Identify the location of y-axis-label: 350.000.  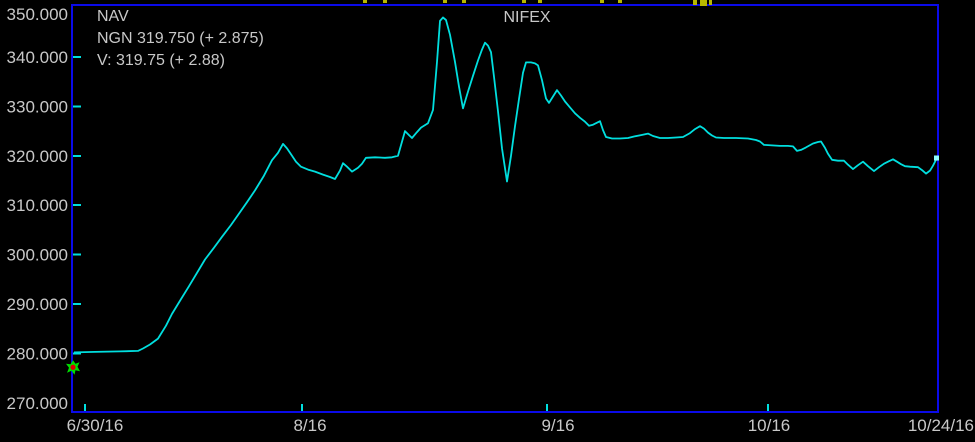
(37, 14).